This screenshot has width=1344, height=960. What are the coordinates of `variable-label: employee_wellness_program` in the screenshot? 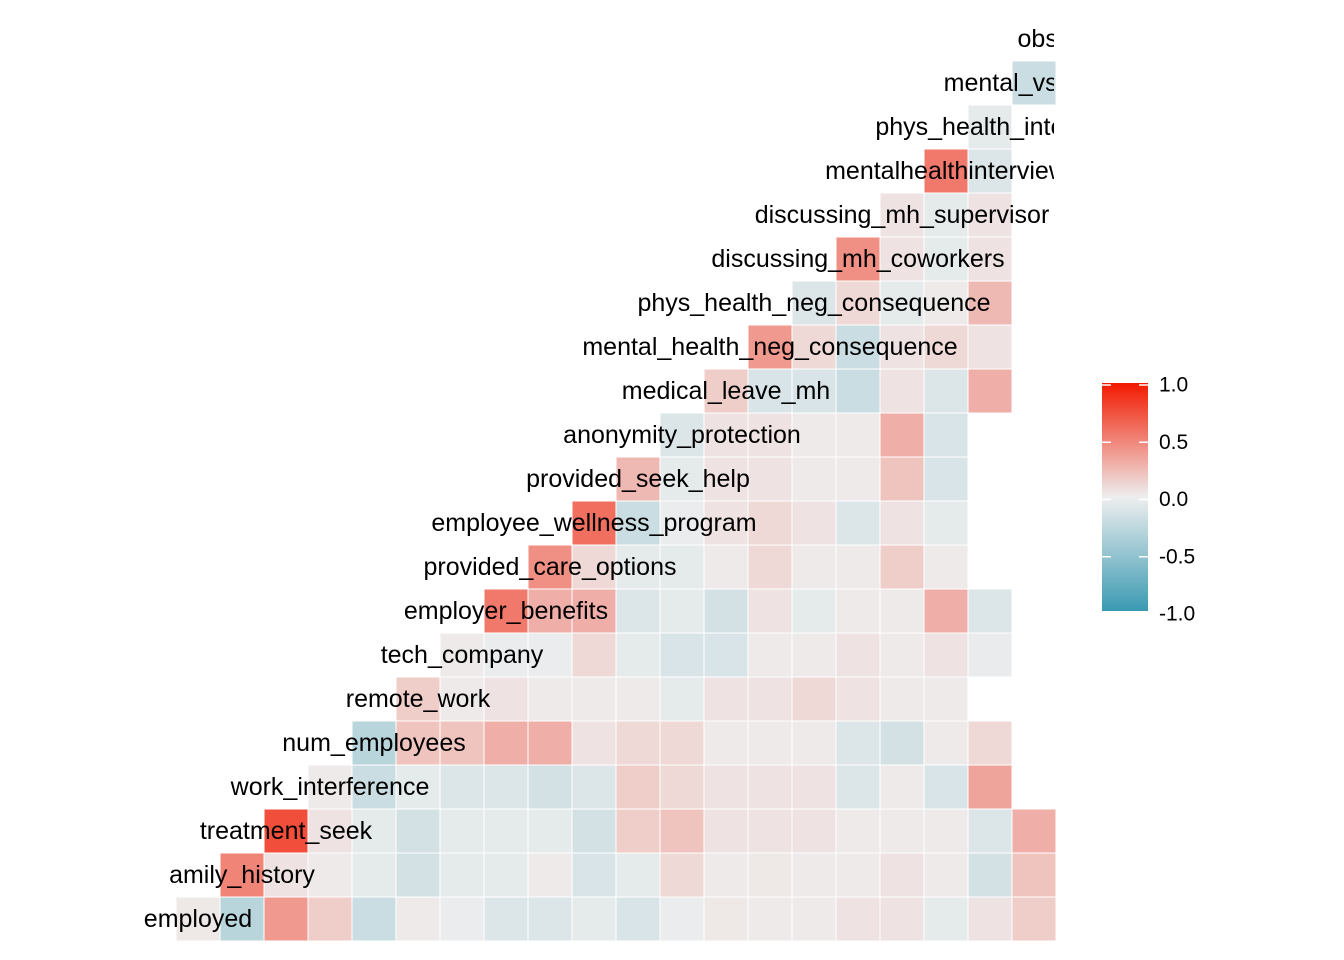 It's located at (593, 523).